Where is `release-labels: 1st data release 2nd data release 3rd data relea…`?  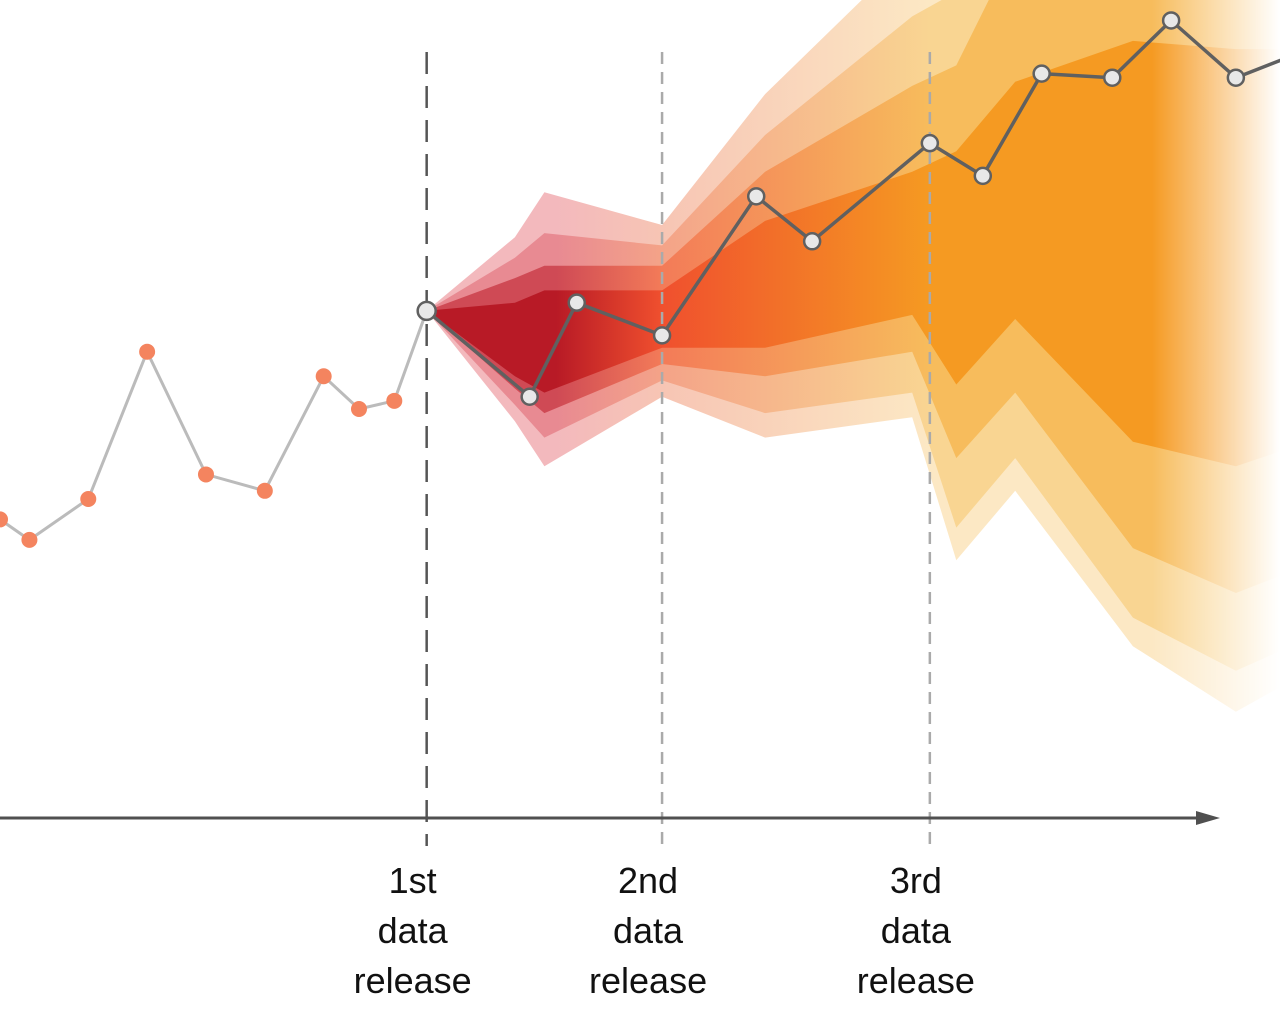 release-labels: 1st data release 2nd data release 3rd data relea… is located at coordinates (664, 930).